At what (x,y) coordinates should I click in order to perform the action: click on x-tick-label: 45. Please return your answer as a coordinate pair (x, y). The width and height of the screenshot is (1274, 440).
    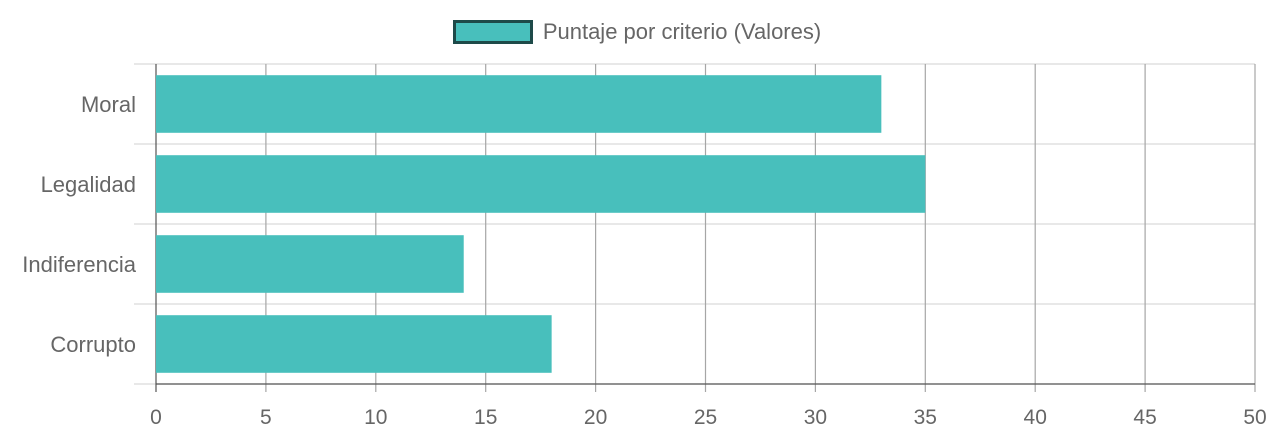
    Looking at the image, I should click on (1144, 417).